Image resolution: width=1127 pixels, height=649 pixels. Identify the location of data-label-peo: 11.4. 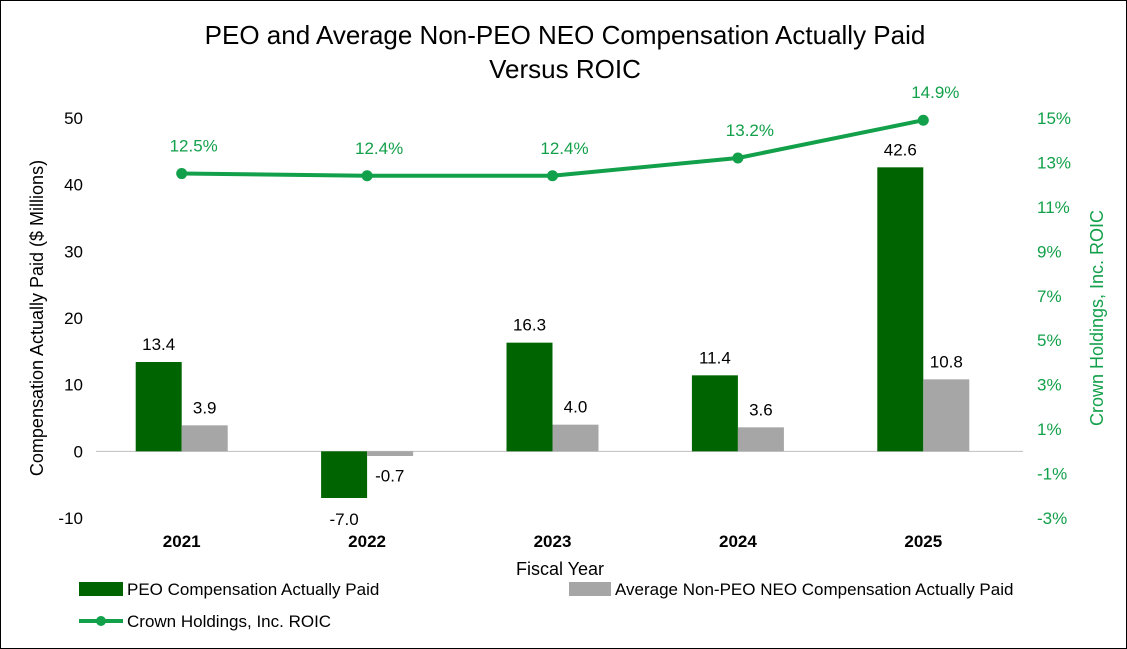
(715, 357).